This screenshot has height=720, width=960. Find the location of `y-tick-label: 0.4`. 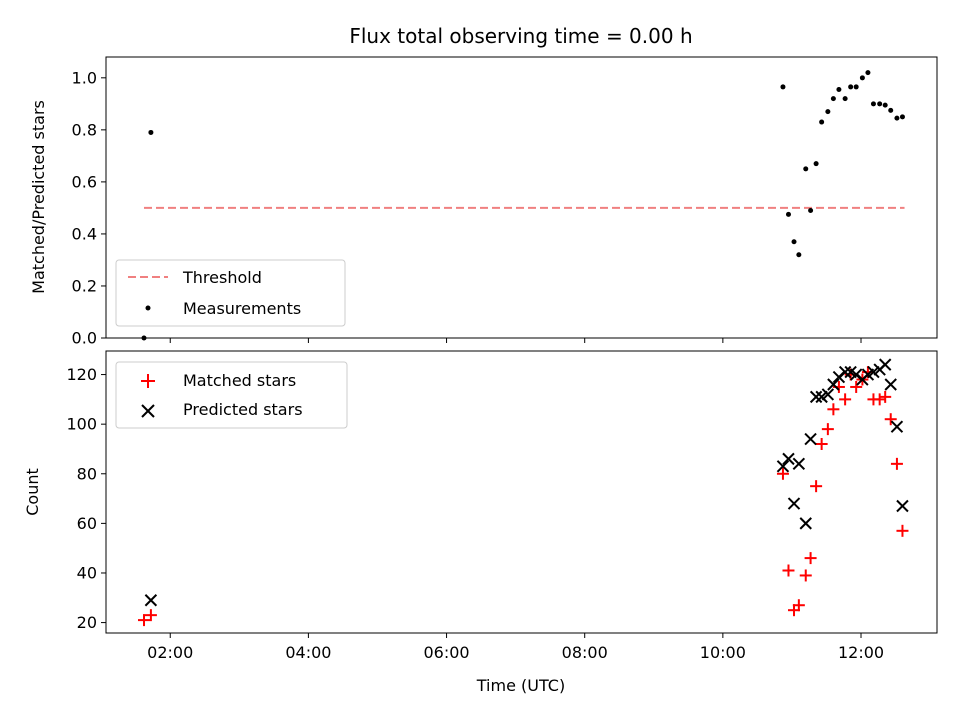

y-tick-label: 0.4 is located at coordinates (84, 233).